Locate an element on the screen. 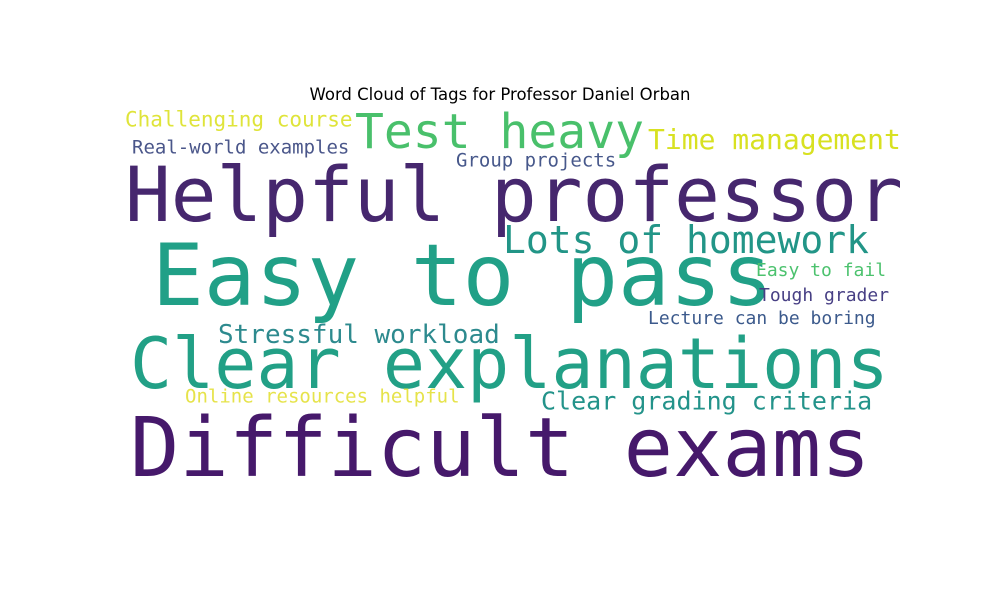  word-easy-to-fail: Easy to fail is located at coordinates (821, 270).